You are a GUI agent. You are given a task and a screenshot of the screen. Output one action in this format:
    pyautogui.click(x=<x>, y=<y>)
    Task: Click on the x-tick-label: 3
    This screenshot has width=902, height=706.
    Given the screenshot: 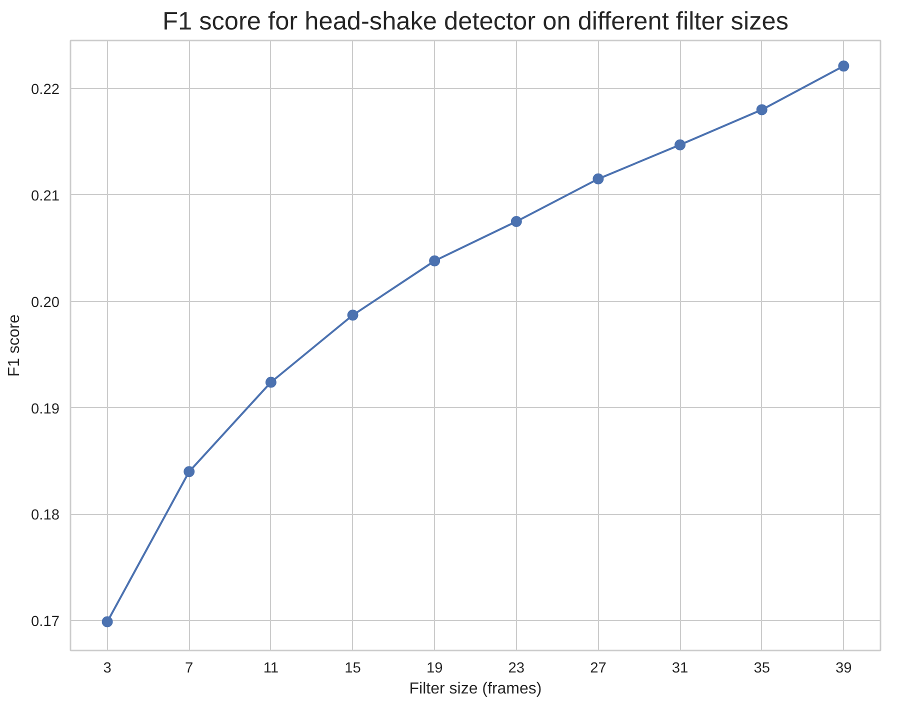 What is the action you would take?
    pyautogui.click(x=107, y=668)
    